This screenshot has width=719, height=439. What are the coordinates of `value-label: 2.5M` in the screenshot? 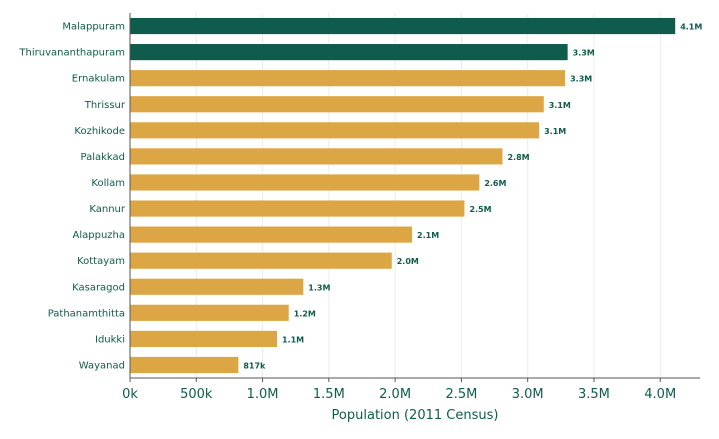 It's located at (480, 209).